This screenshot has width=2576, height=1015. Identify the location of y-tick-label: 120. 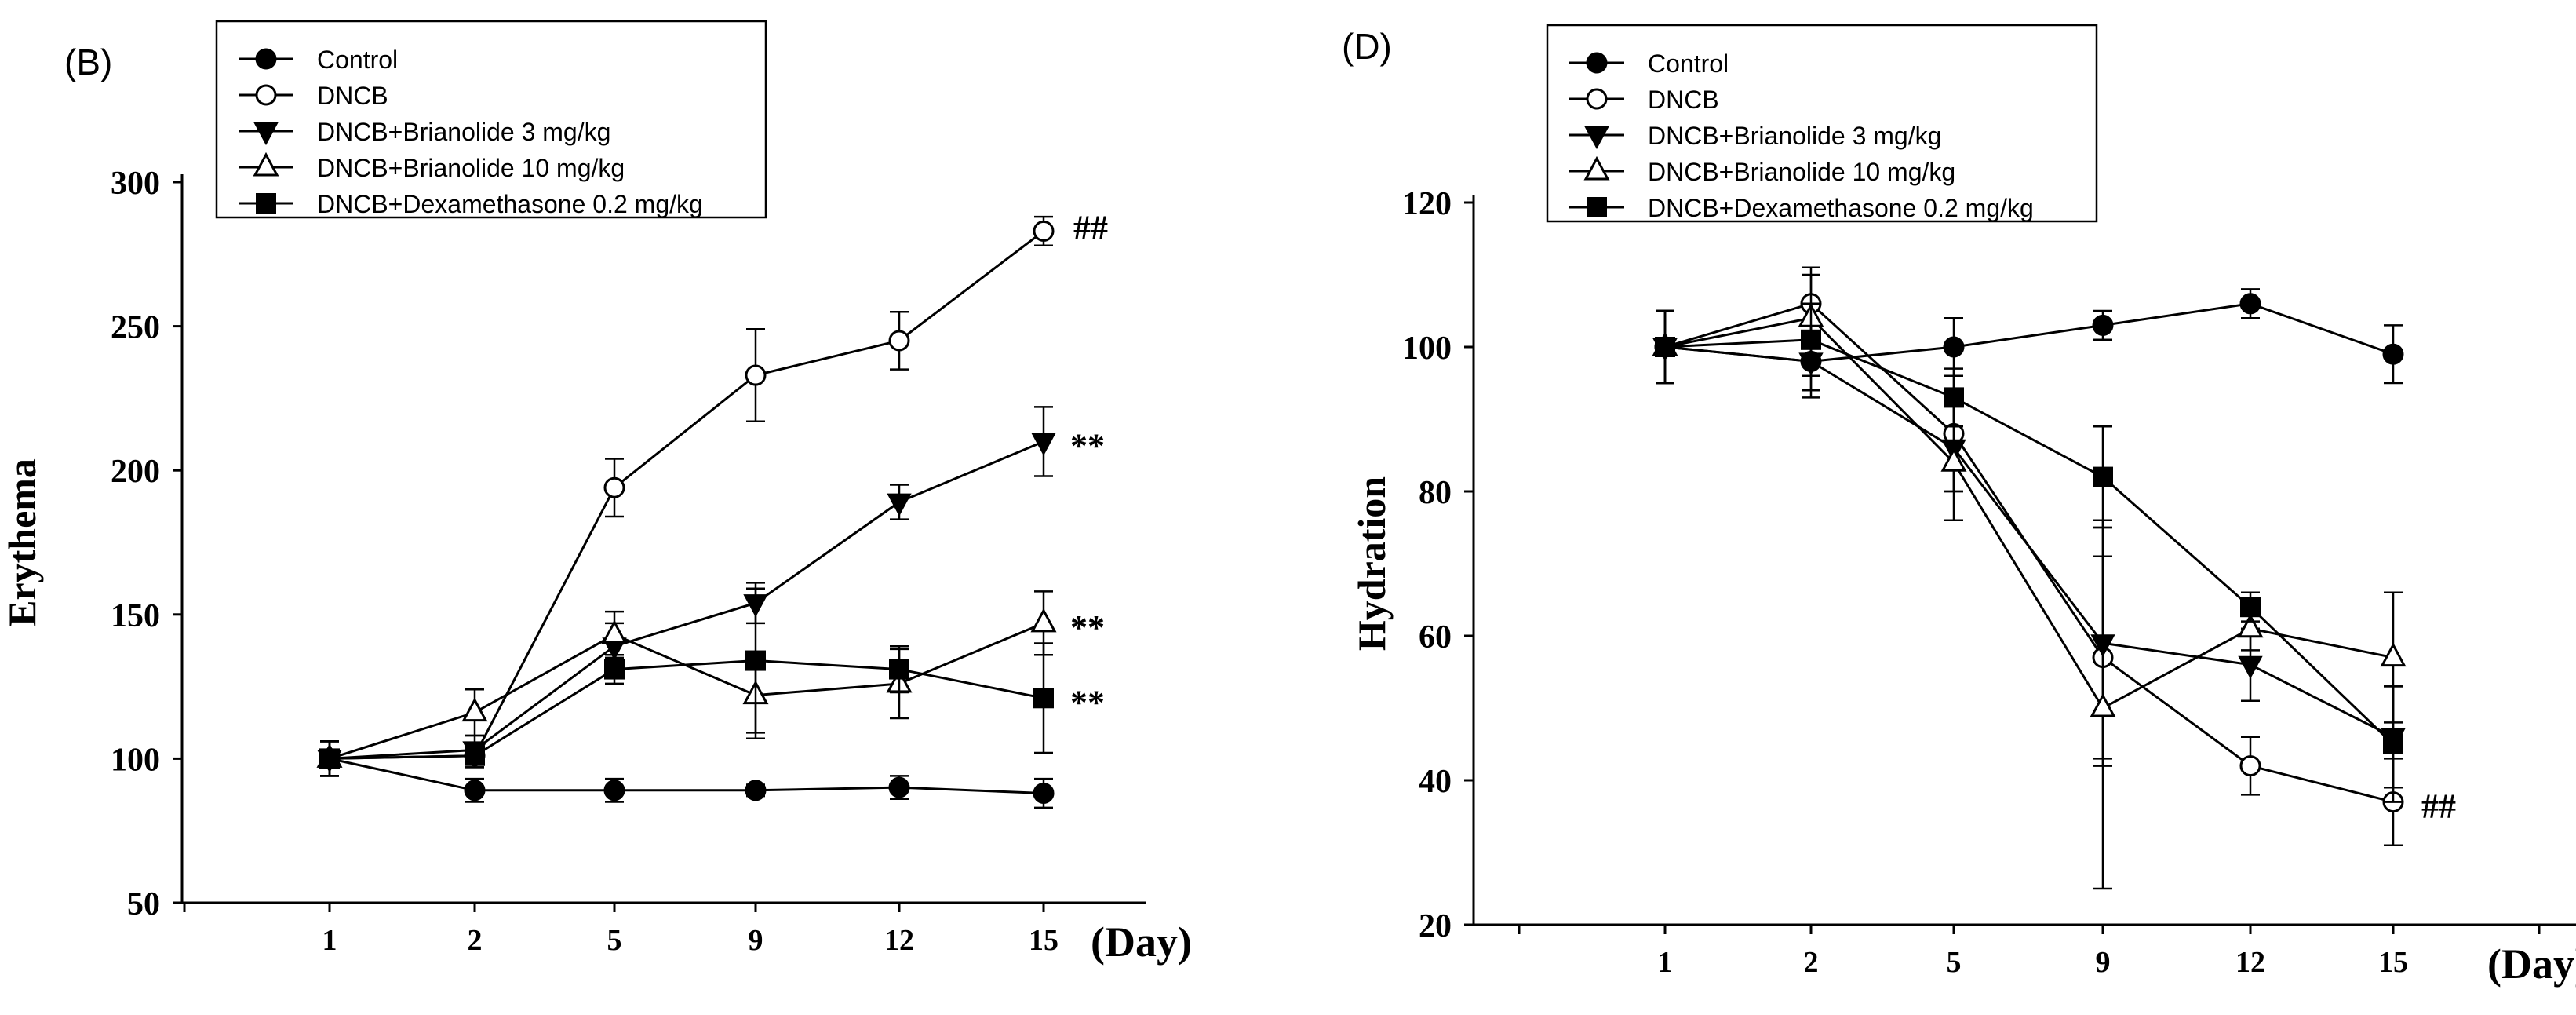
(1427, 204).